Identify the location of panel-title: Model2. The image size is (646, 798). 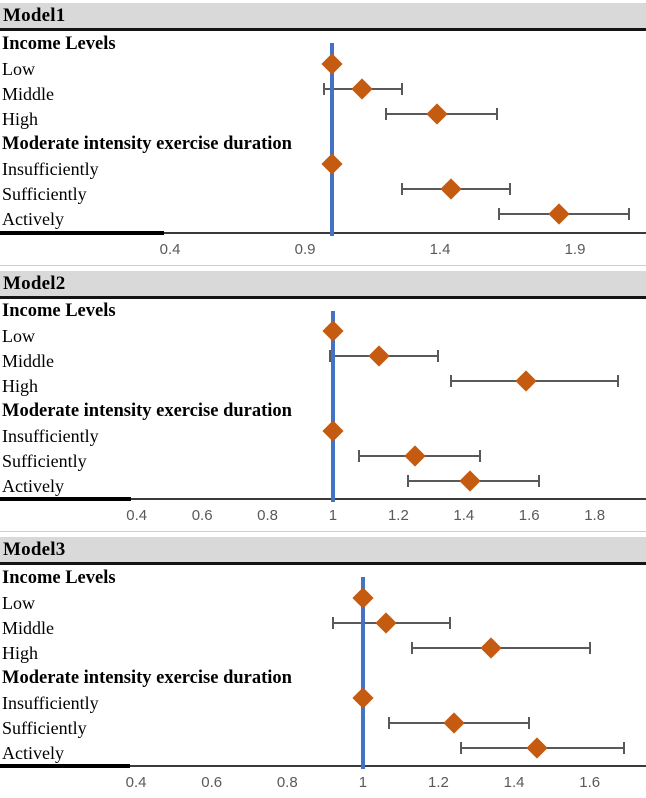
(34, 283).